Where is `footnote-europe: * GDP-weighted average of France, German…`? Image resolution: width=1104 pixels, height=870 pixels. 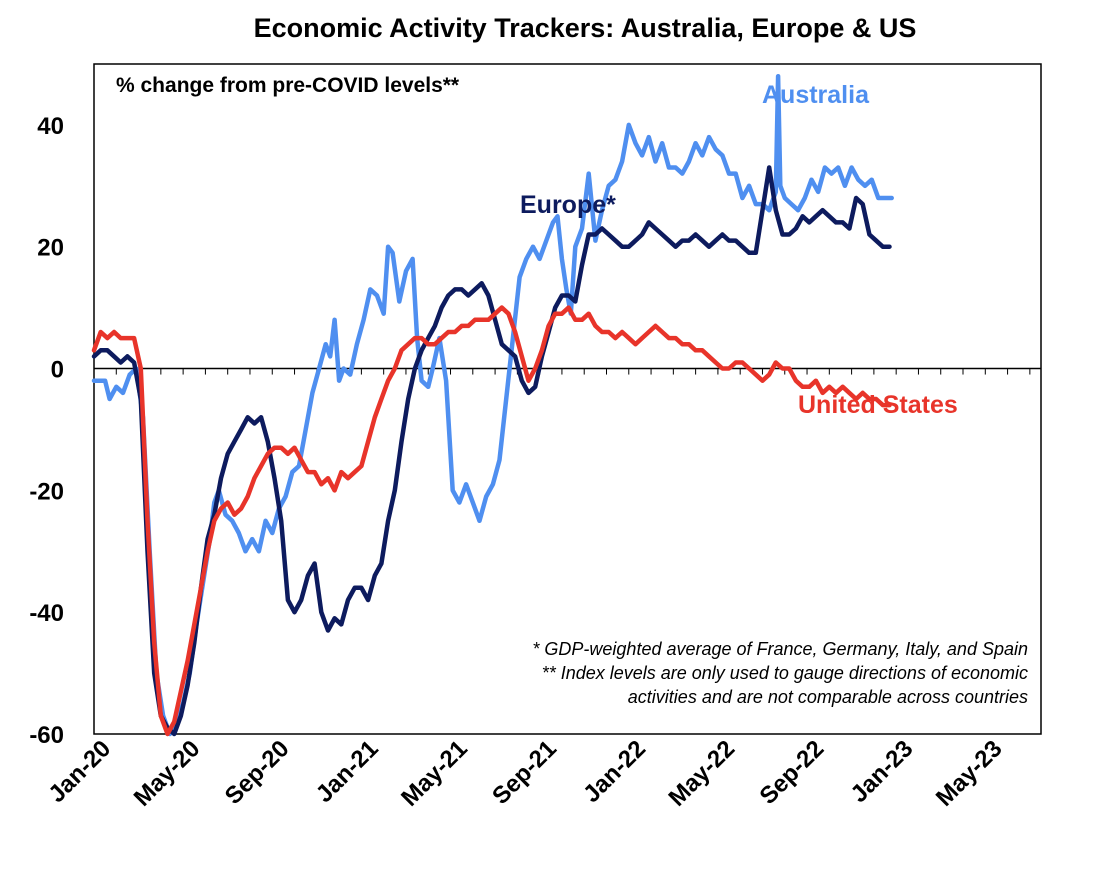 footnote-europe: * GDP-weighted average of France, German… is located at coordinates (780, 649).